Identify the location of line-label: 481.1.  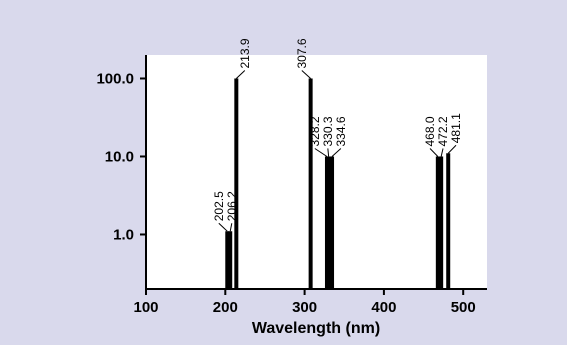
(456, 128).